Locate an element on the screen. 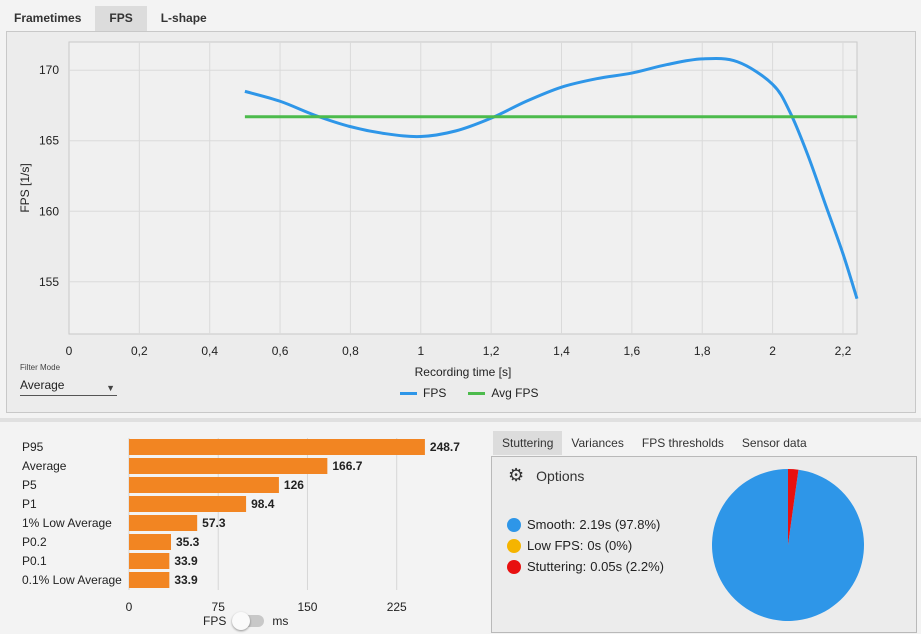 Image resolution: width=921 pixels, height=634 pixels. stutter-pie-chart is located at coordinates (788, 545).